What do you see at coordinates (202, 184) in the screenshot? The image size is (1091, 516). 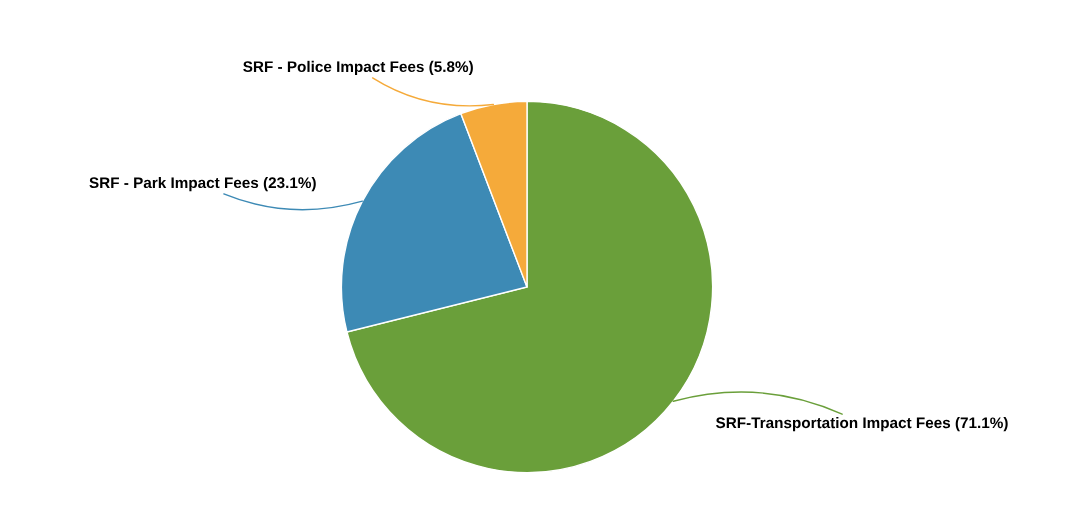 I see `slice-label: SRF - Park Impact Fees (23.1%)` at bounding box center [202, 184].